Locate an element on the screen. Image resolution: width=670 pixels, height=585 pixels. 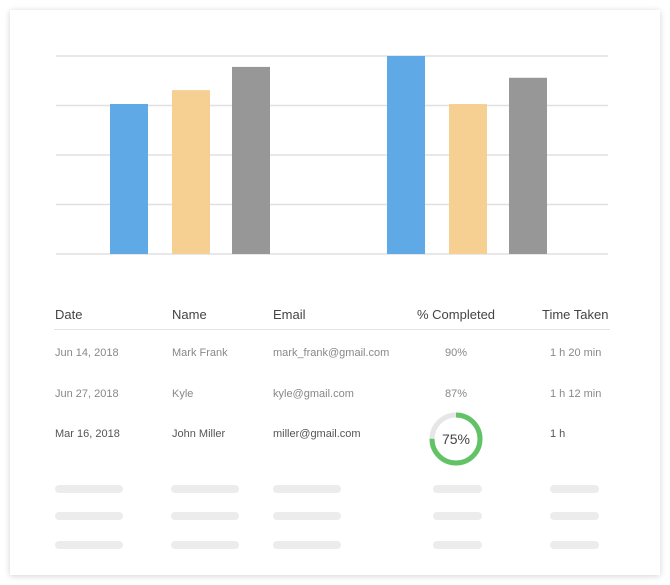
progress-ring-label: 75% is located at coordinates (456, 439).